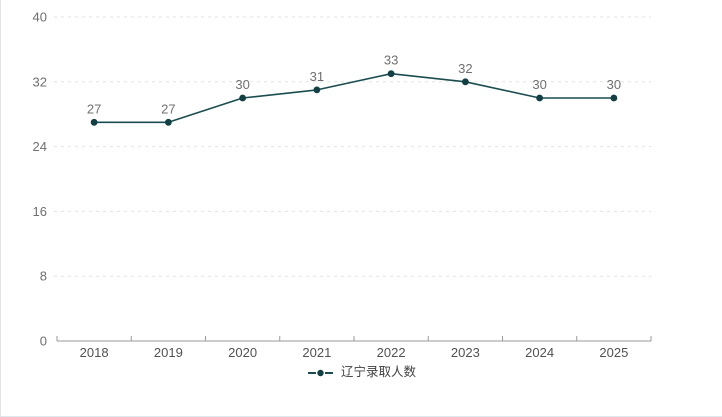  What do you see at coordinates (465, 352) in the screenshot?
I see `x-tick-label: 2023` at bounding box center [465, 352].